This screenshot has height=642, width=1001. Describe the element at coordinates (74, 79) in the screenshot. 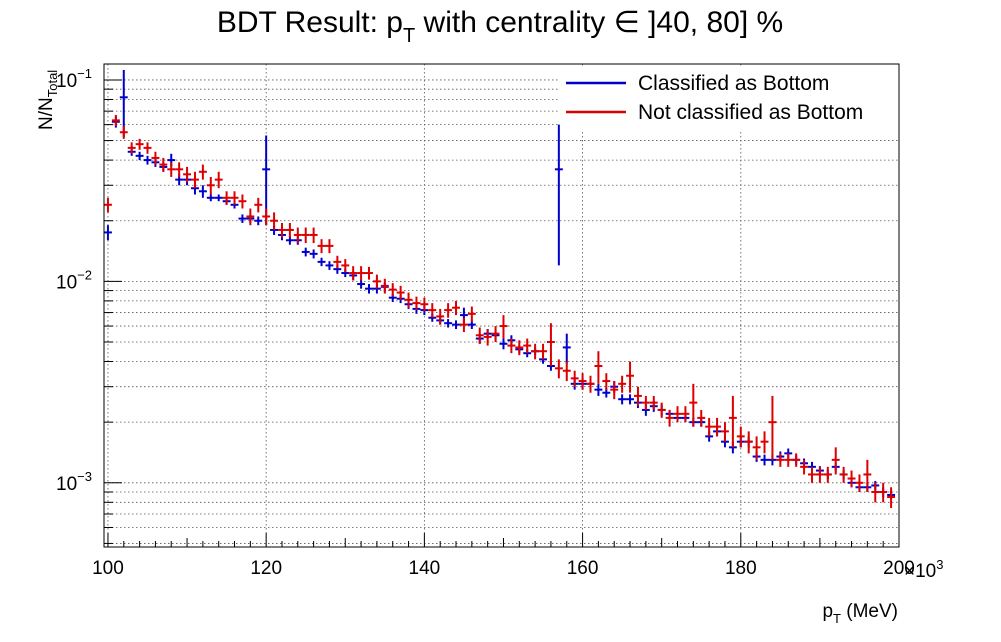

I see `y-tick-label: 10−1` at that location.